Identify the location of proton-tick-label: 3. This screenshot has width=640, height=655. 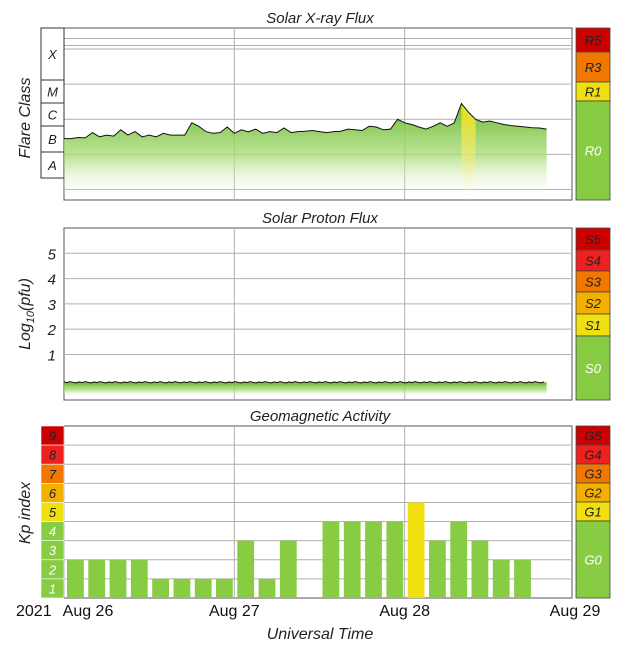
(52, 305).